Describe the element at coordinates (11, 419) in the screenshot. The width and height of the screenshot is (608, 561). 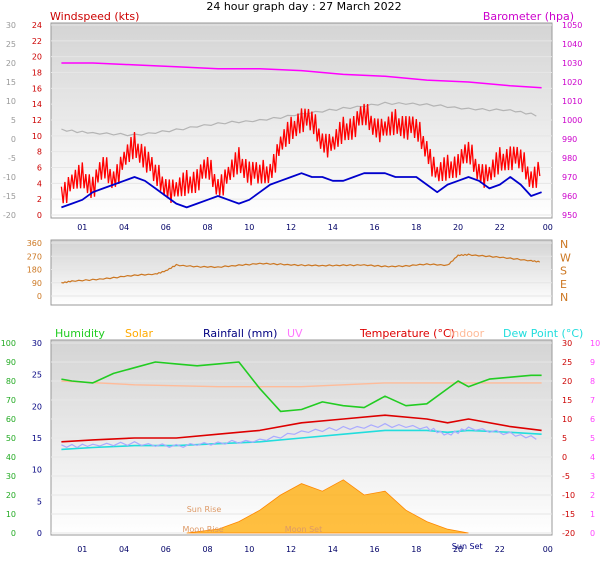
I see `humidity-tick-label: 60` at that location.